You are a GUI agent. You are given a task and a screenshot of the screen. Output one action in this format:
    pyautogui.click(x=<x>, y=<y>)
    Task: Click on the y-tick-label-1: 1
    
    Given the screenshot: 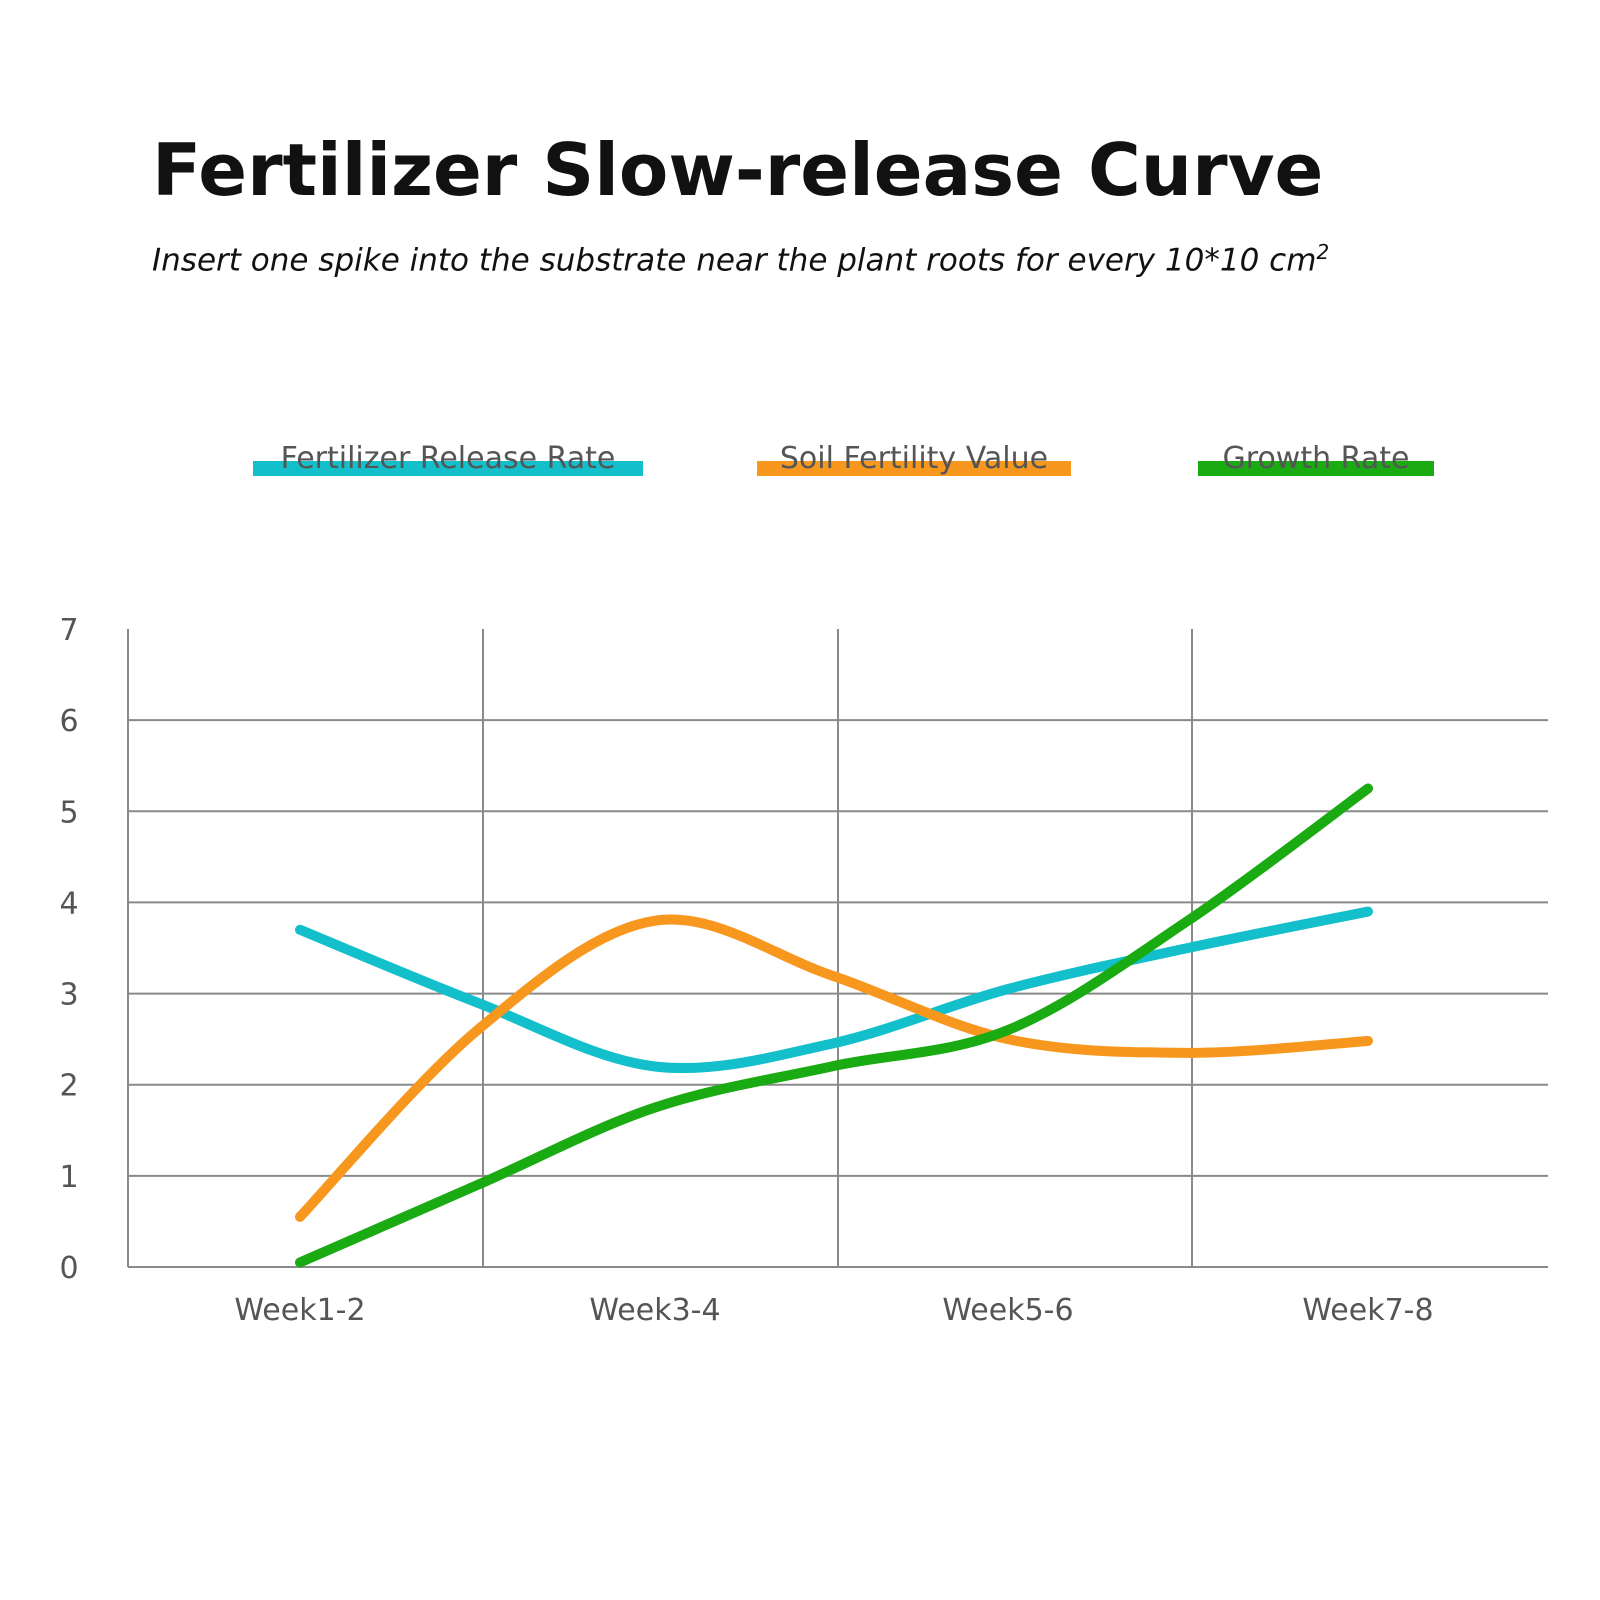 What is the action you would take?
    pyautogui.click(x=68, y=1177)
    